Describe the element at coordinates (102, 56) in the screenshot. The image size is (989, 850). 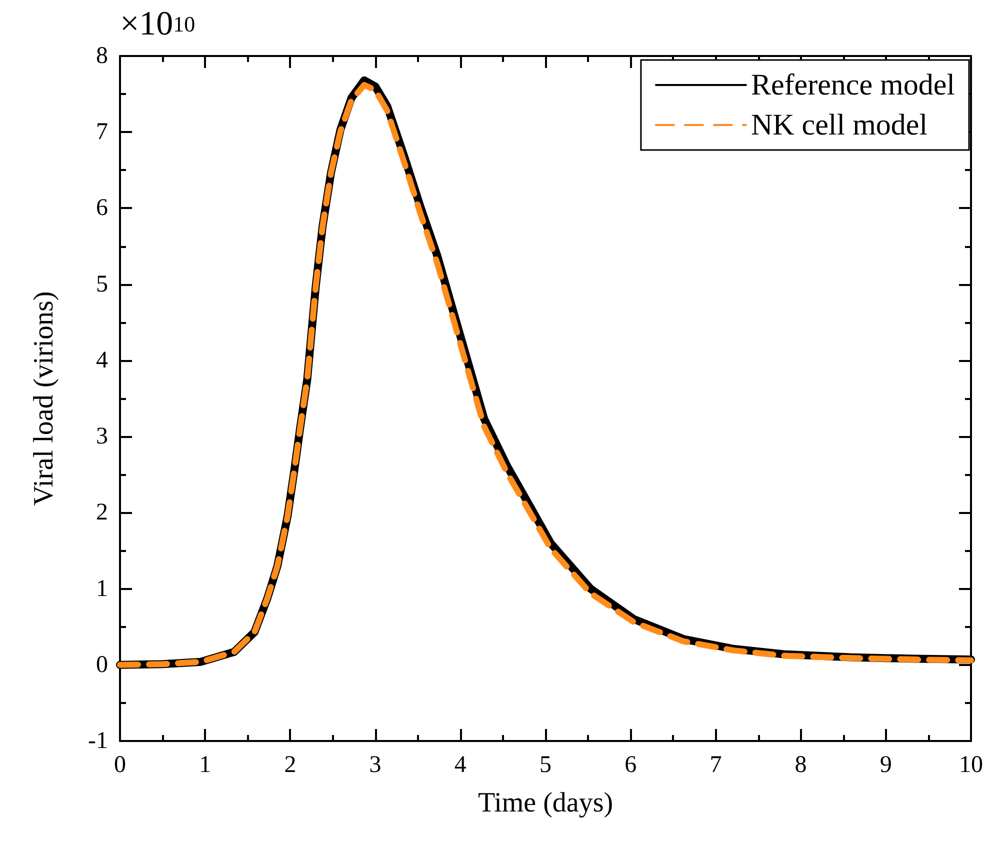
I see `y-tick-label: 8` at that location.